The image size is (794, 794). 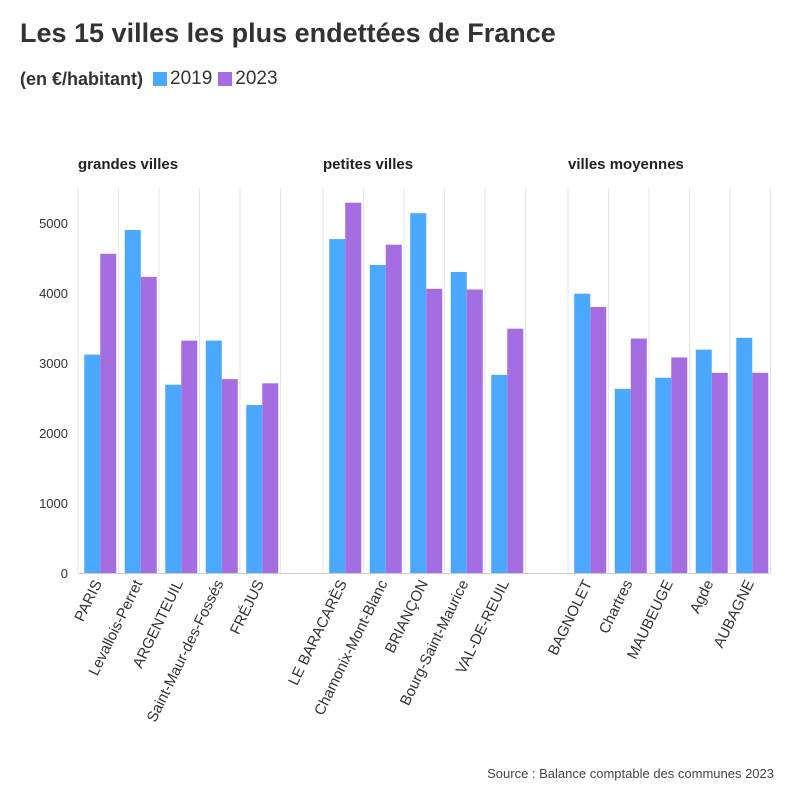 What do you see at coordinates (702, 596) in the screenshot?
I see `category-label: Agde` at bounding box center [702, 596].